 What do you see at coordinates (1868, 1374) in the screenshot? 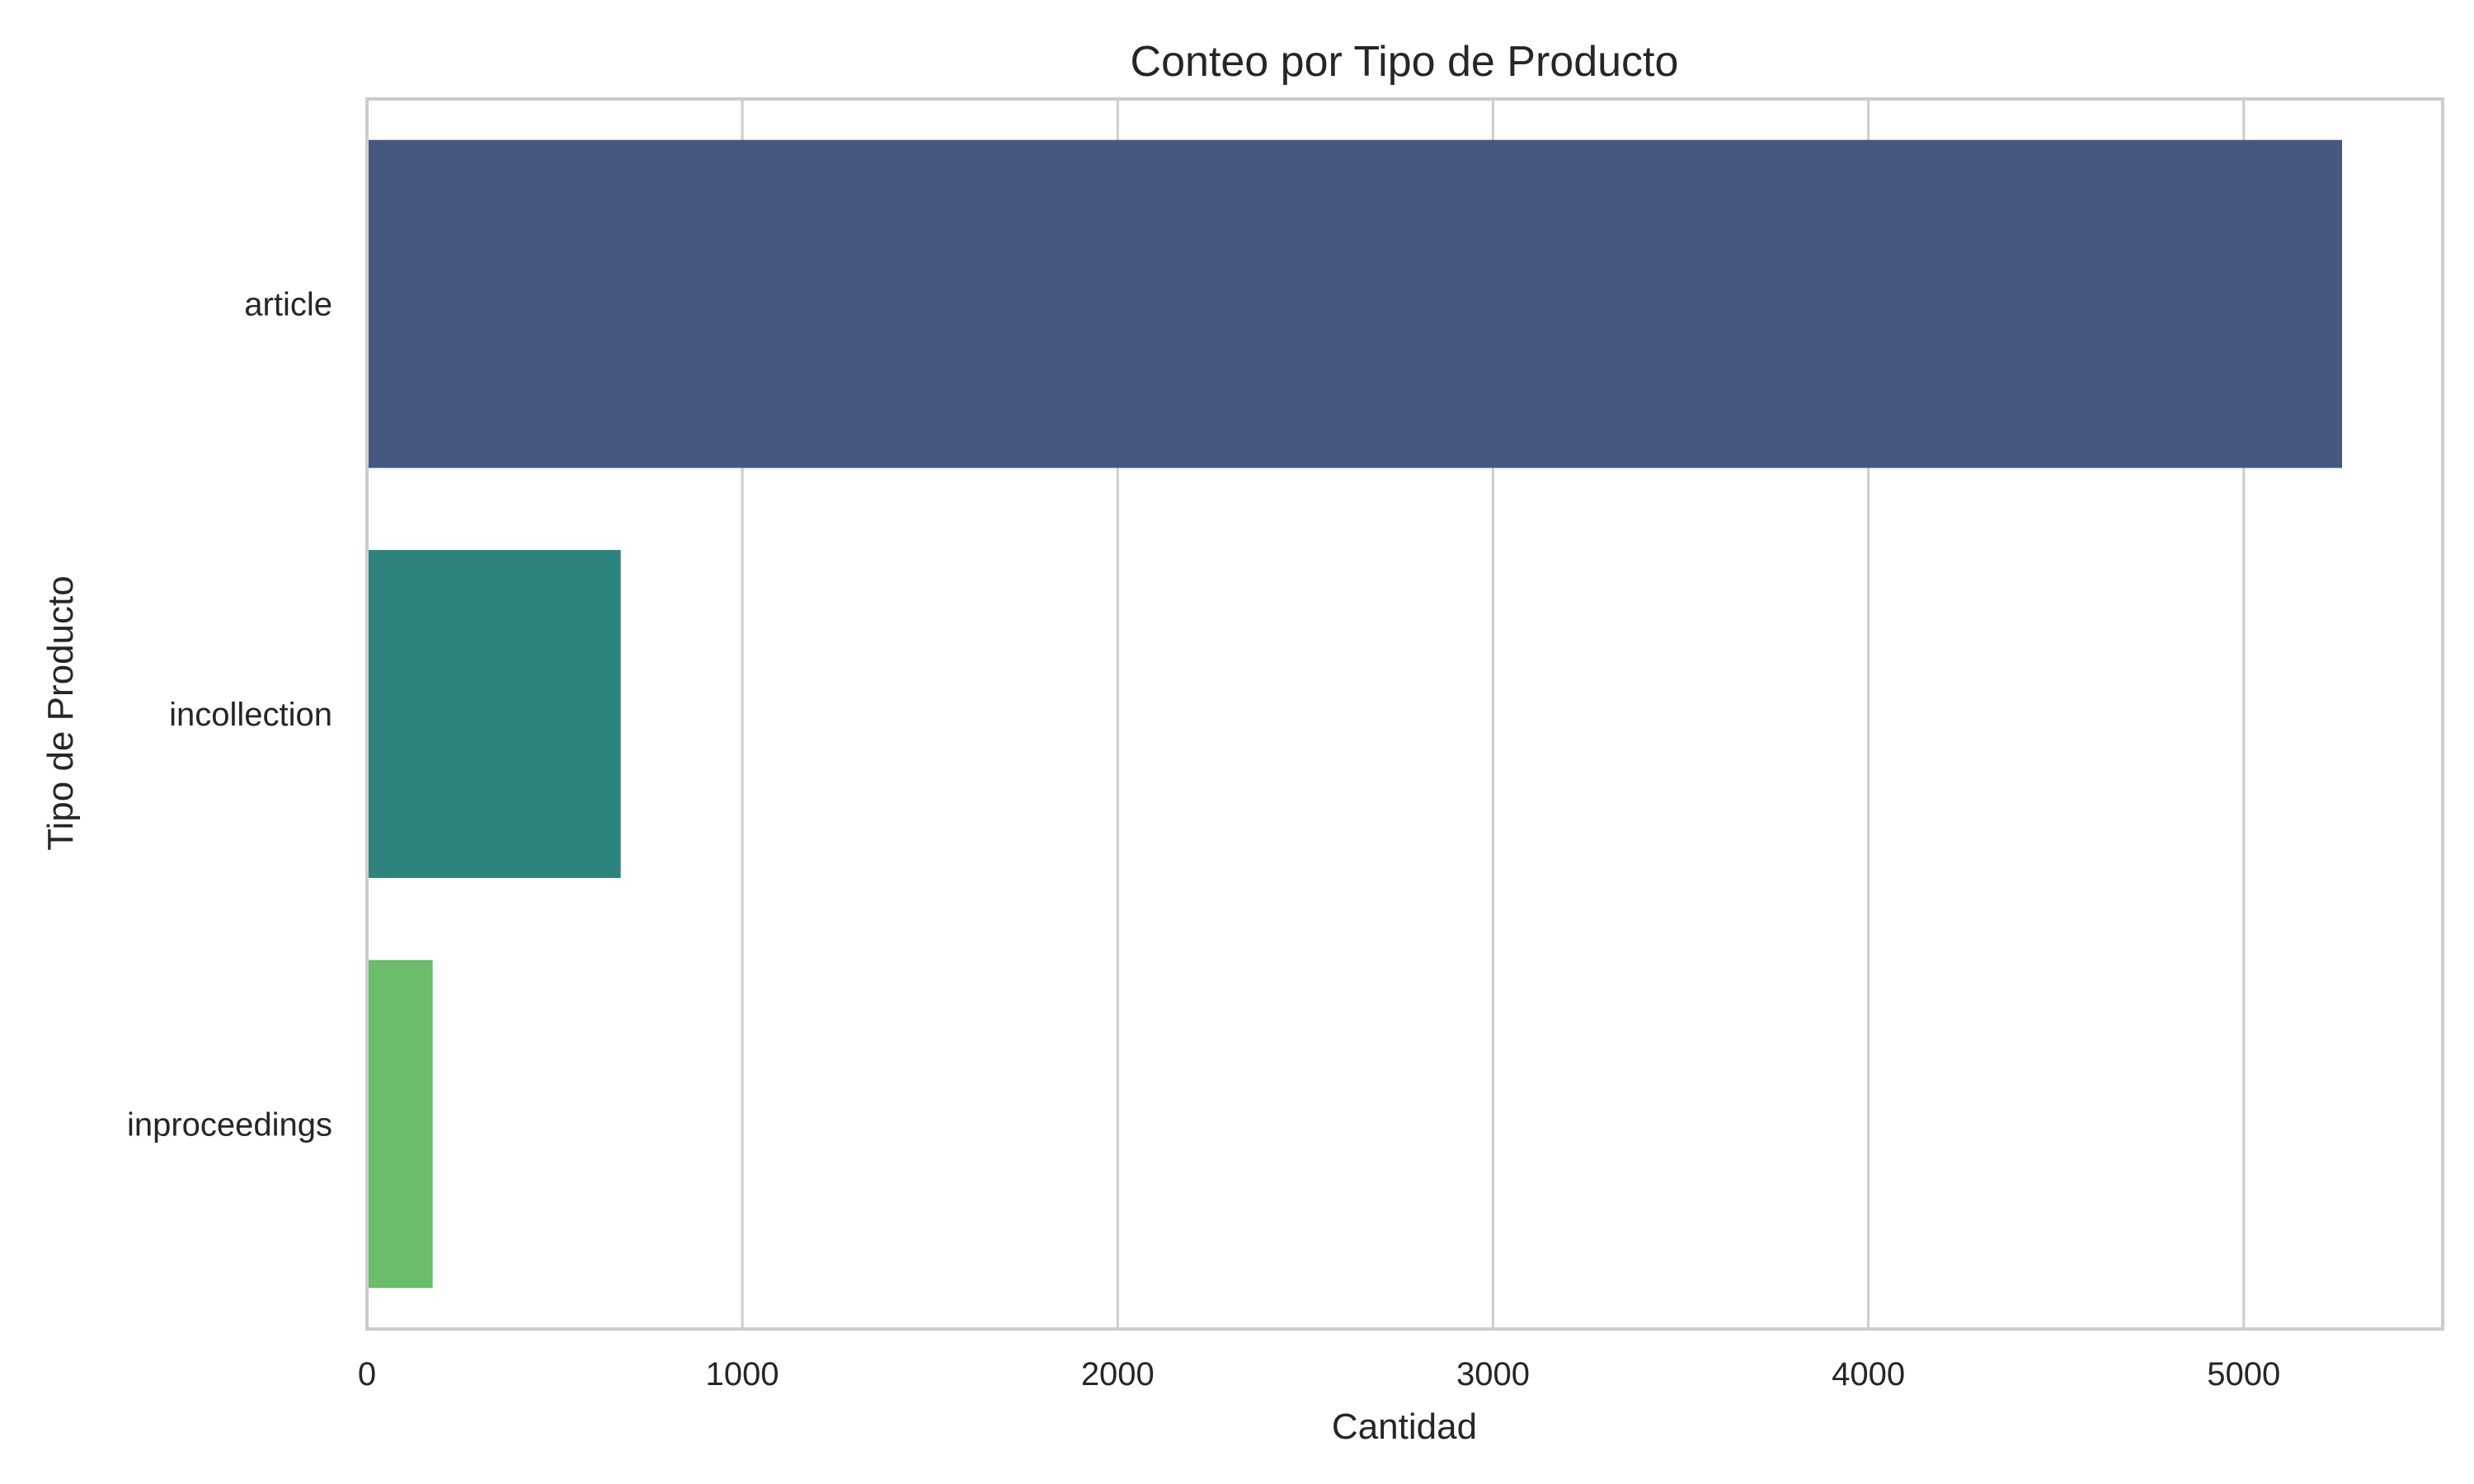
I see `x-tick-label-4000: 4000` at bounding box center [1868, 1374].